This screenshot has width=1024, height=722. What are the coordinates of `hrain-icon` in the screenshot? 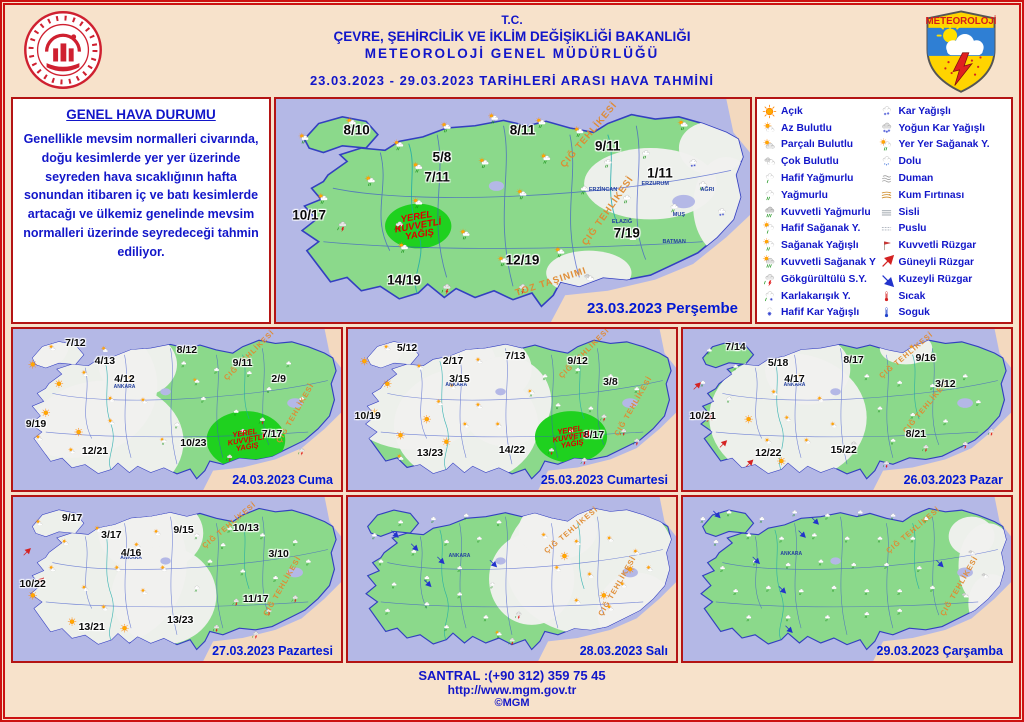 It's located at (770, 211).